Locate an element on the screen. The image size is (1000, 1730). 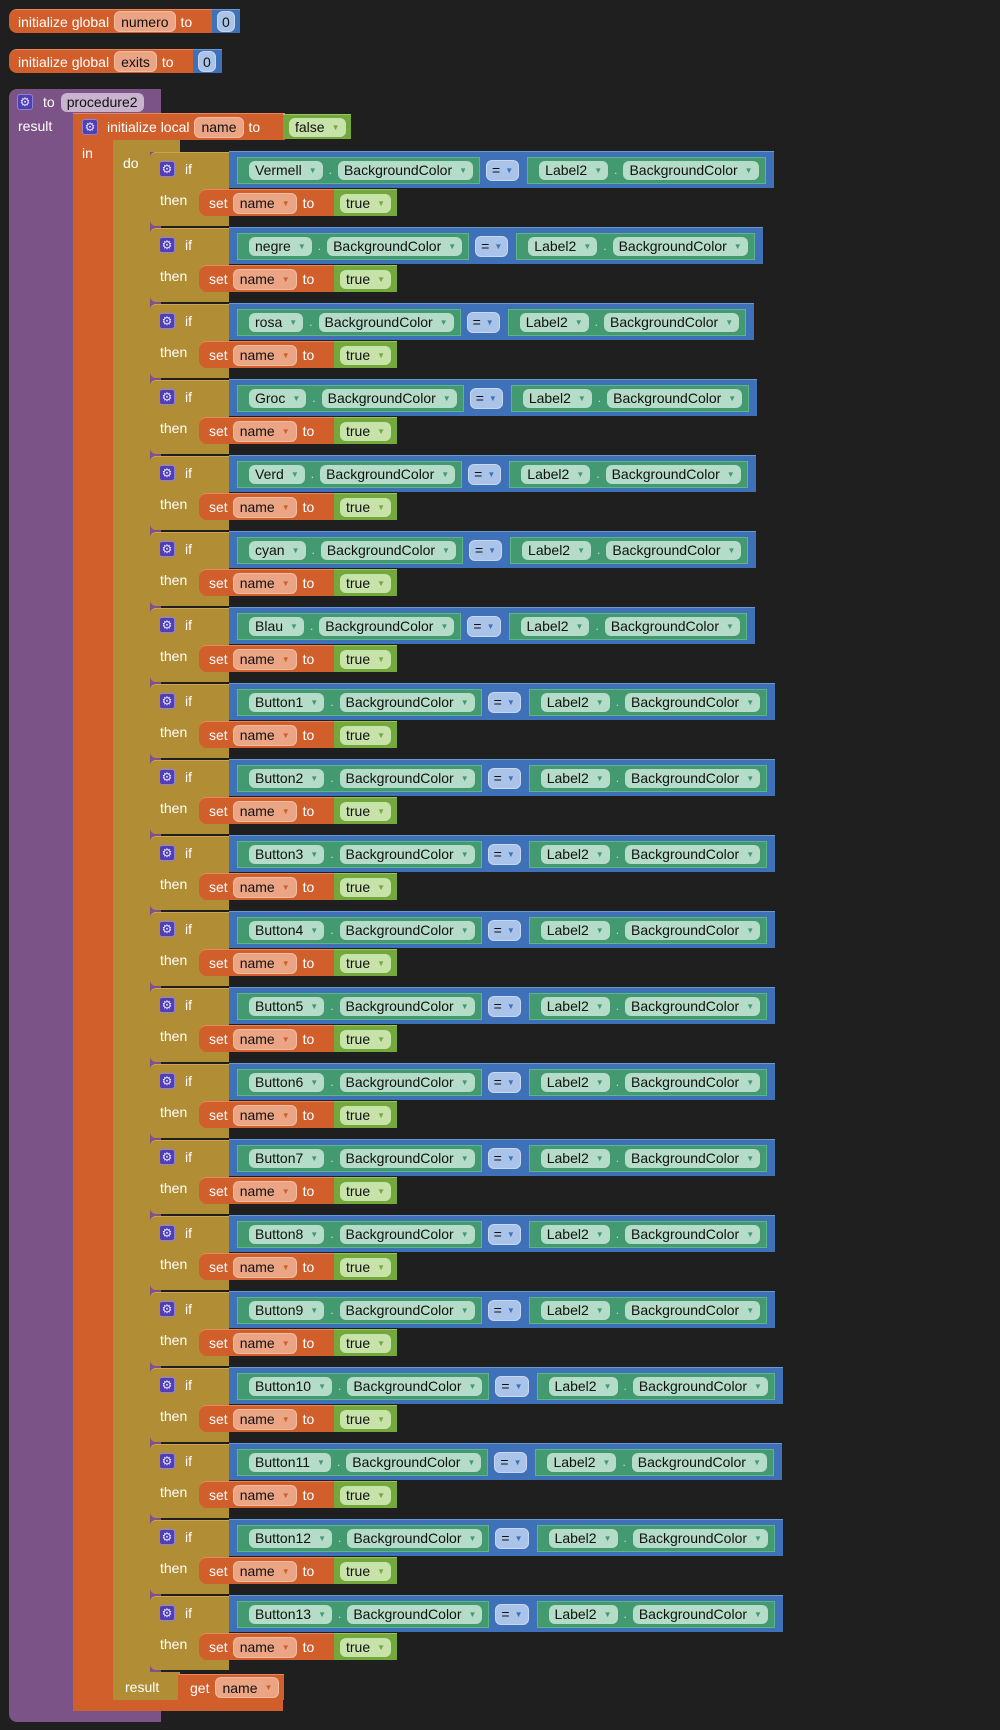
component-property-block: Button10 ▼ . BackgroundColor ▼ is located at coordinates (363, 1386).